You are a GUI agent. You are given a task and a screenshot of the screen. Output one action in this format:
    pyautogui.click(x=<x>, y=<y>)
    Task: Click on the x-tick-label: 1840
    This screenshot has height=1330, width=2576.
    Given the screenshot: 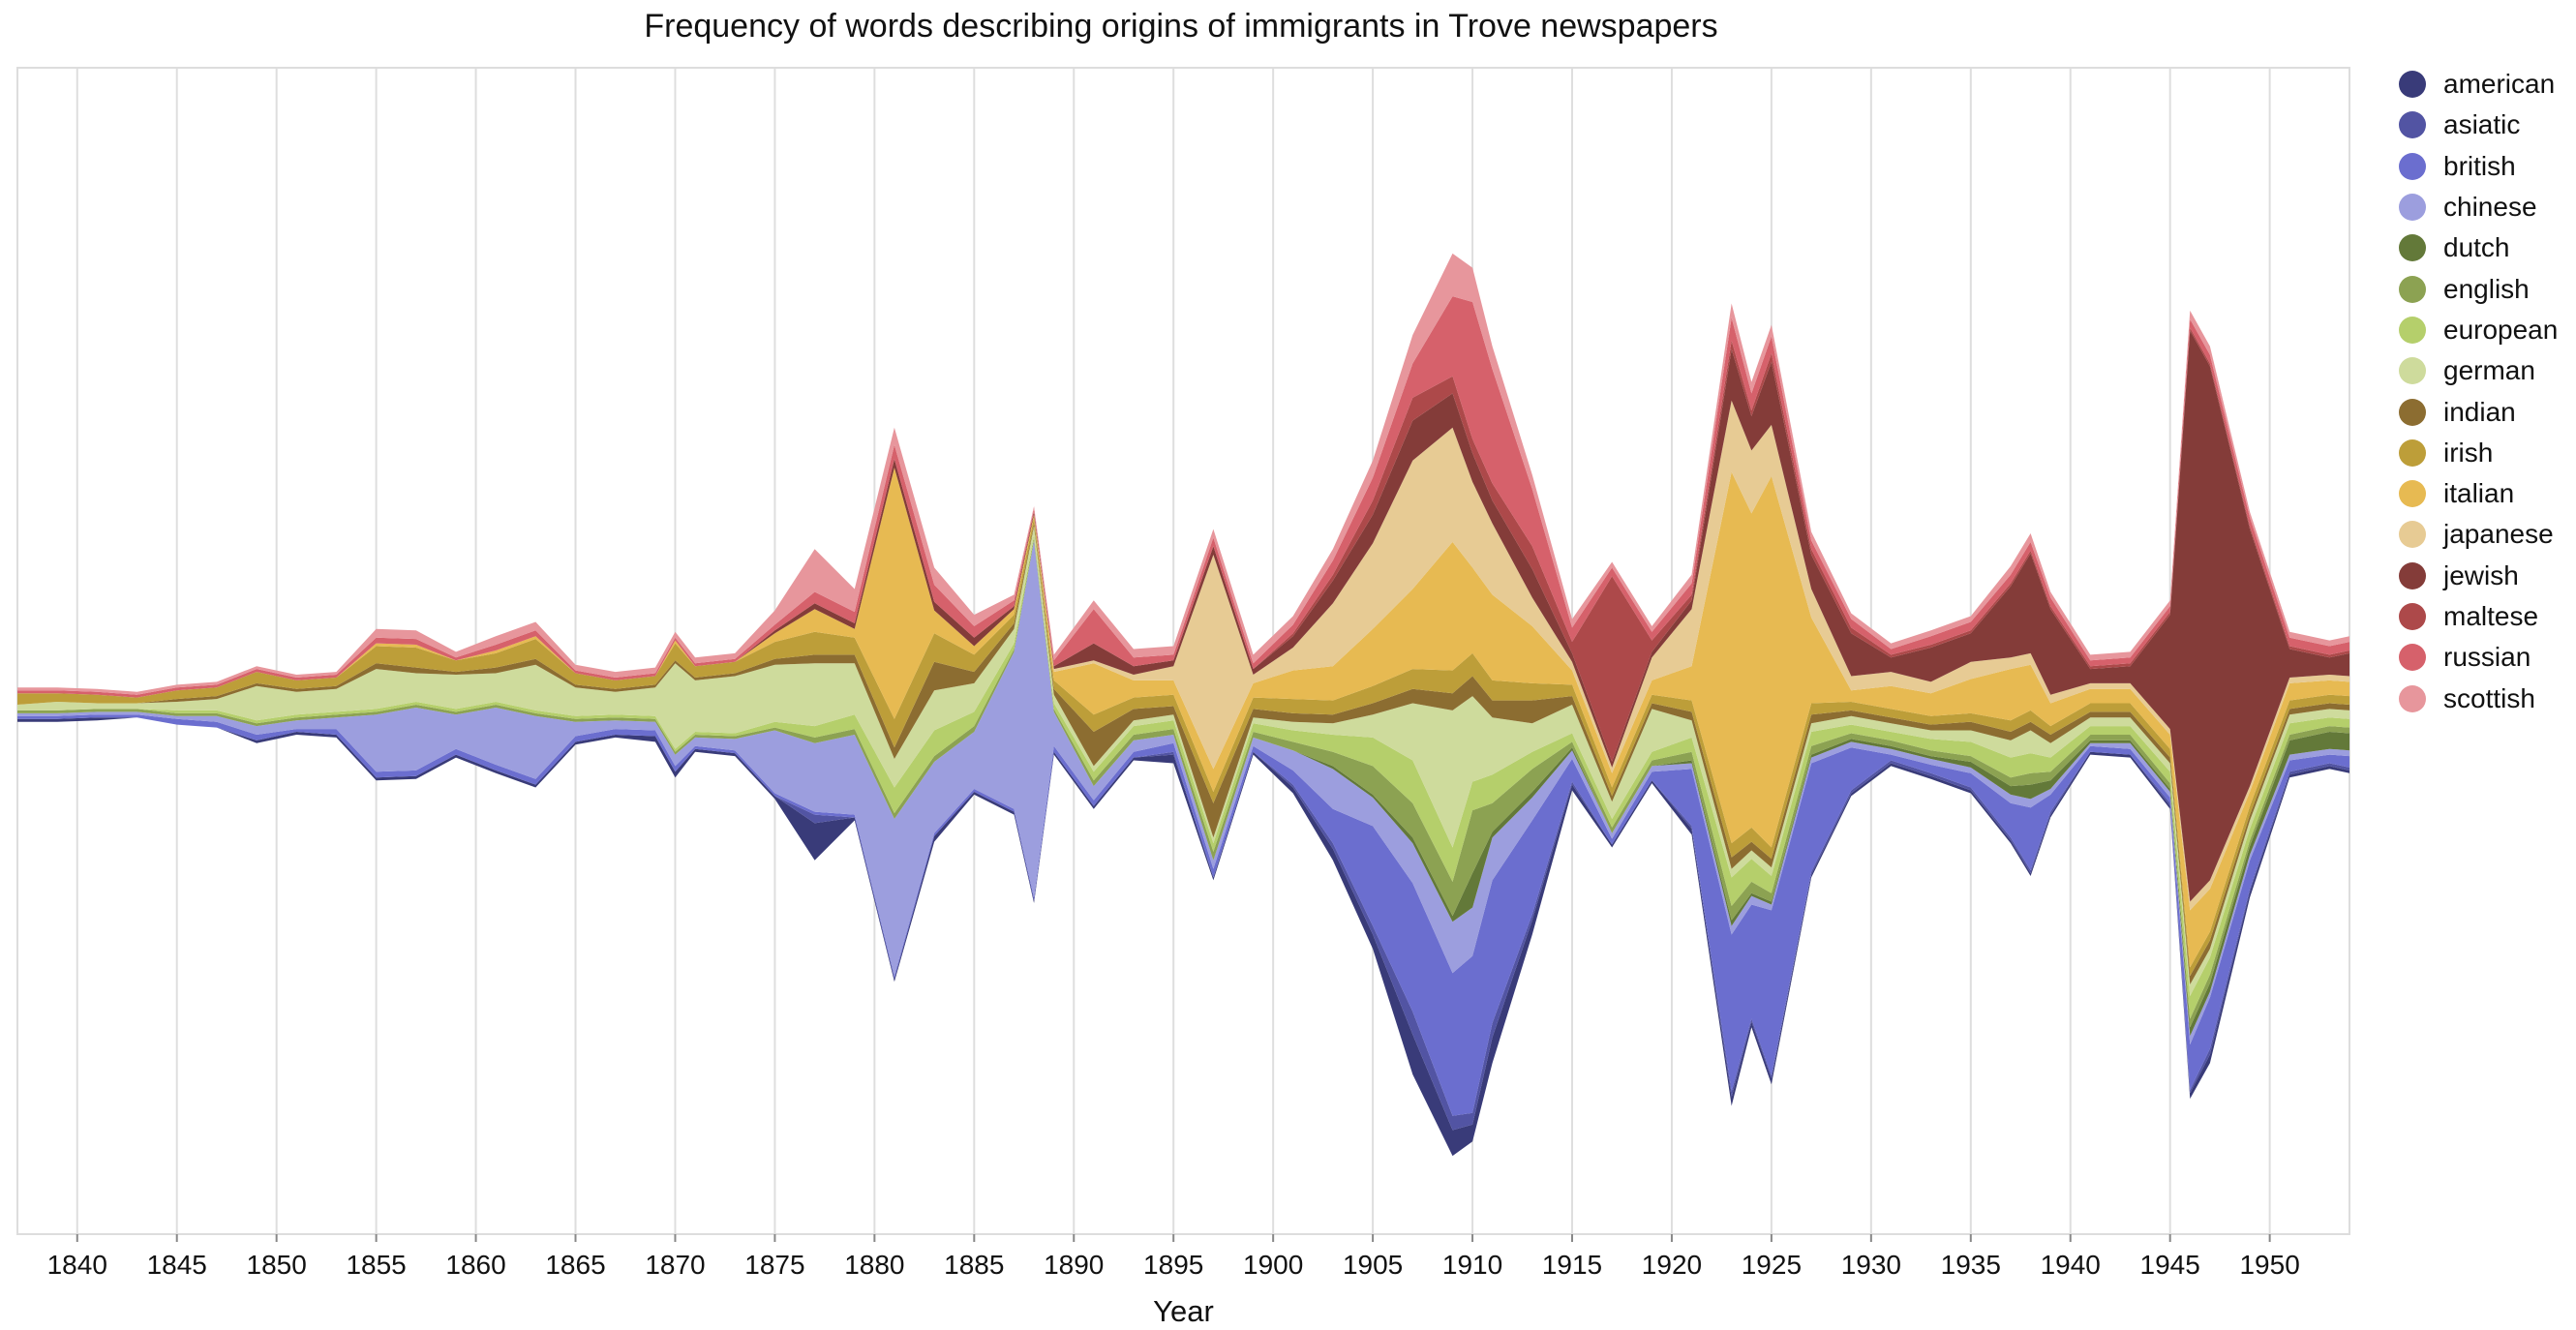 What is the action you would take?
    pyautogui.click(x=77, y=1265)
    